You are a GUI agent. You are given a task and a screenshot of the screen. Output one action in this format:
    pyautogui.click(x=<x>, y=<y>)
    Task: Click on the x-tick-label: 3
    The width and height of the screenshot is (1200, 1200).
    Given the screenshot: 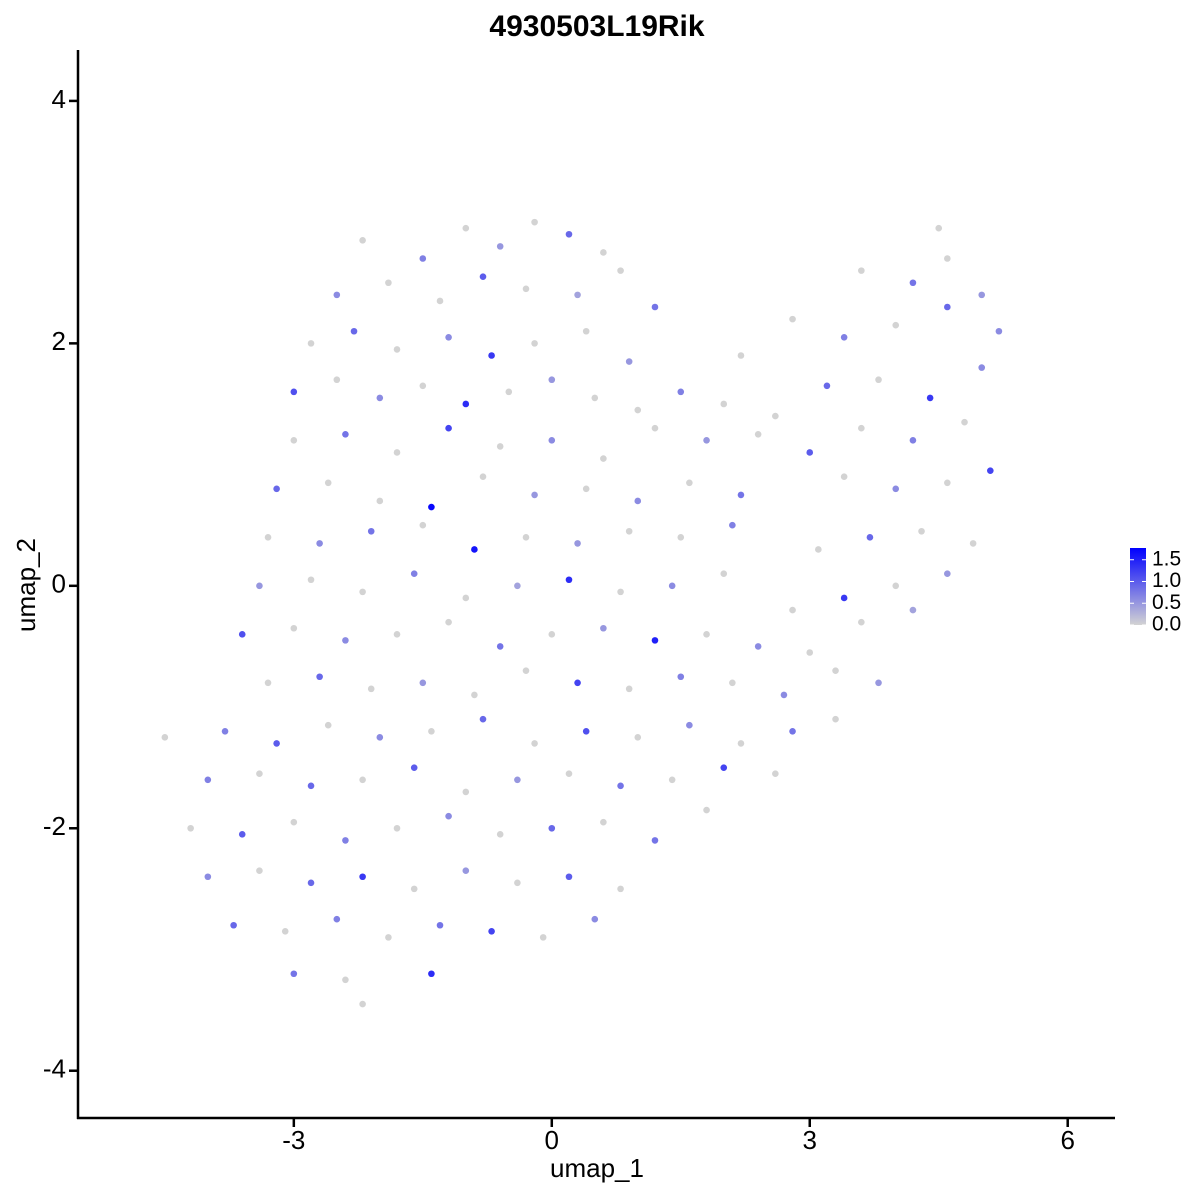 What is the action you would take?
    pyautogui.click(x=810, y=1140)
    